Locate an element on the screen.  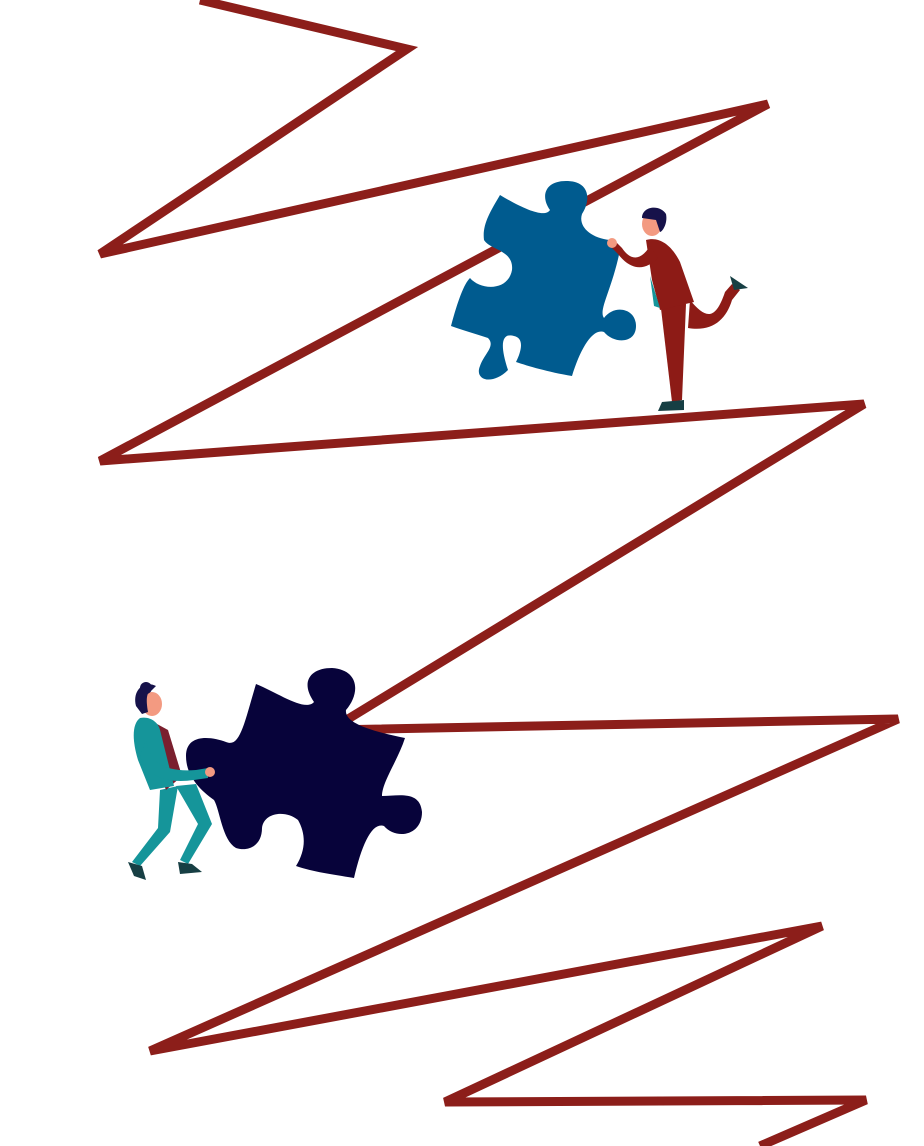
person-figure-top-icon is located at coordinates (677, 309).